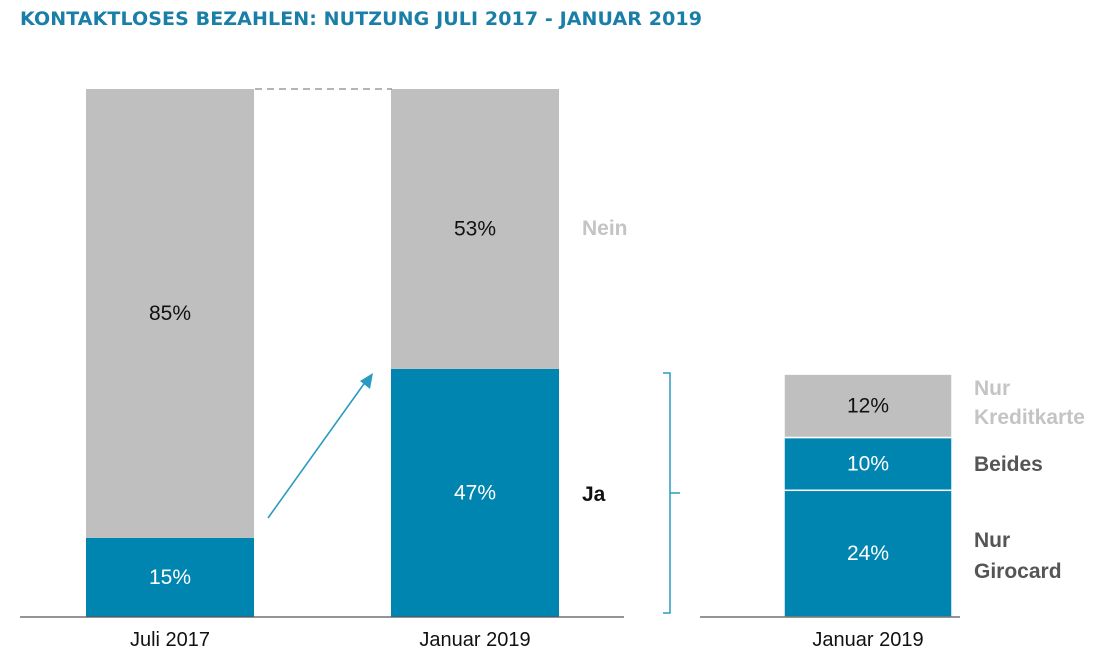 This screenshot has height=660, width=1114. Describe the element at coordinates (605, 228) in the screenshot. I see `nein-label: Nein` at that location.